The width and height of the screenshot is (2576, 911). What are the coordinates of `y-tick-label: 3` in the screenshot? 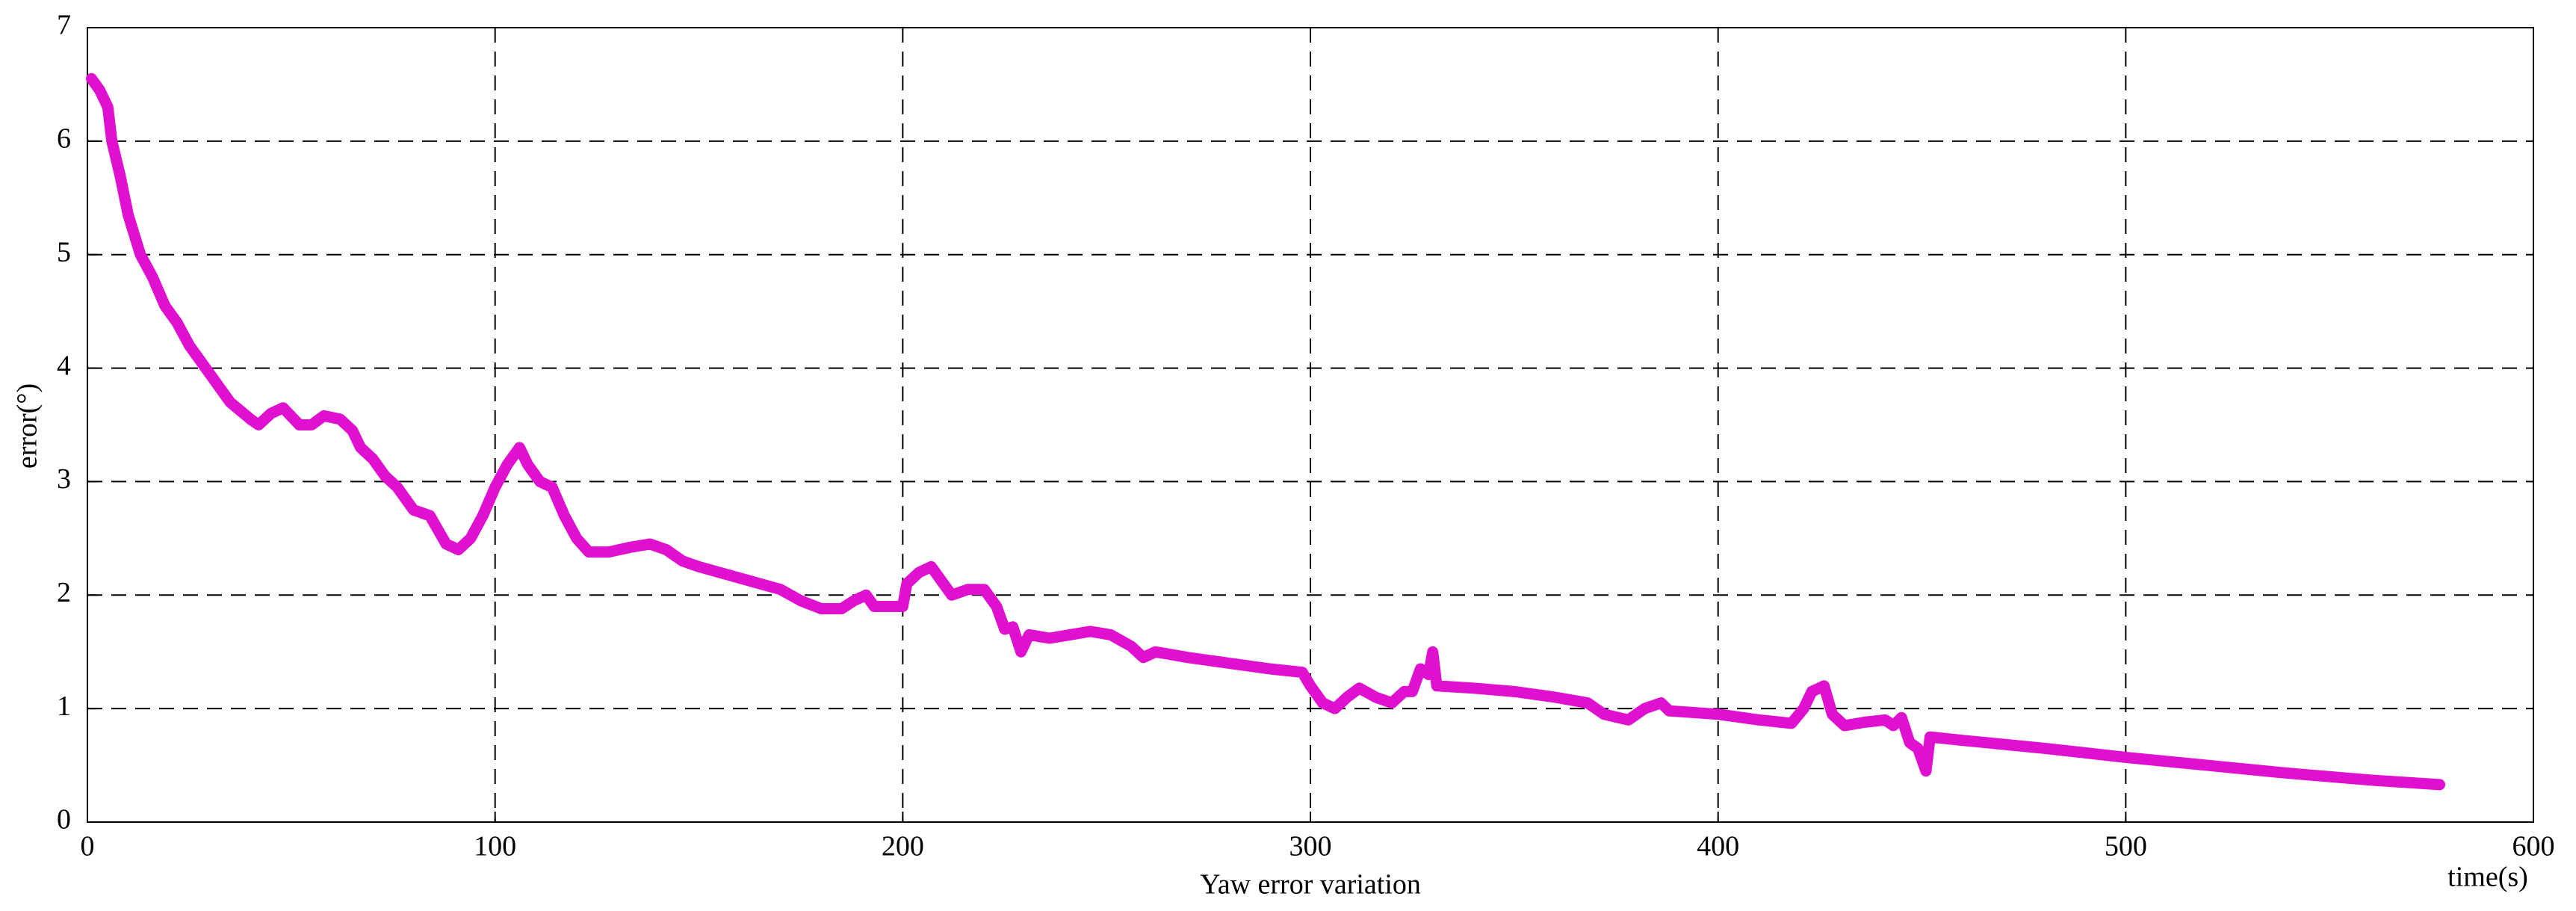 It's located at (64, 479).